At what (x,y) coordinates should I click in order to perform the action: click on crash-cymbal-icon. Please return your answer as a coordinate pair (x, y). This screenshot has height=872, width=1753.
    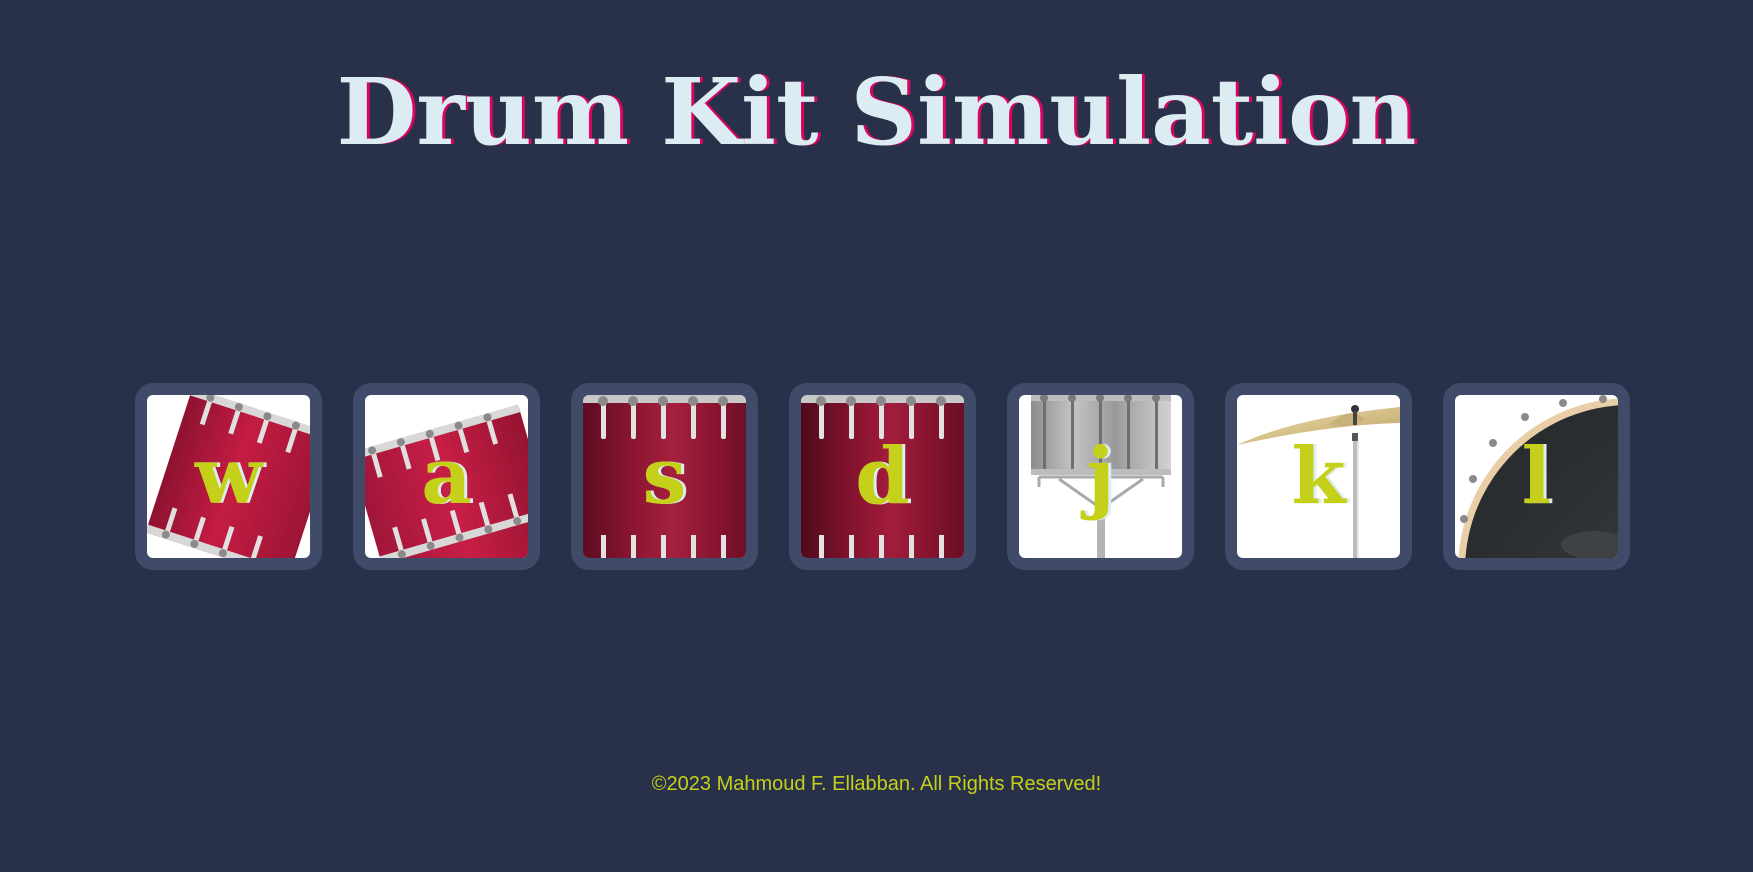
    Looking at the image, I should click on (1318, 481).